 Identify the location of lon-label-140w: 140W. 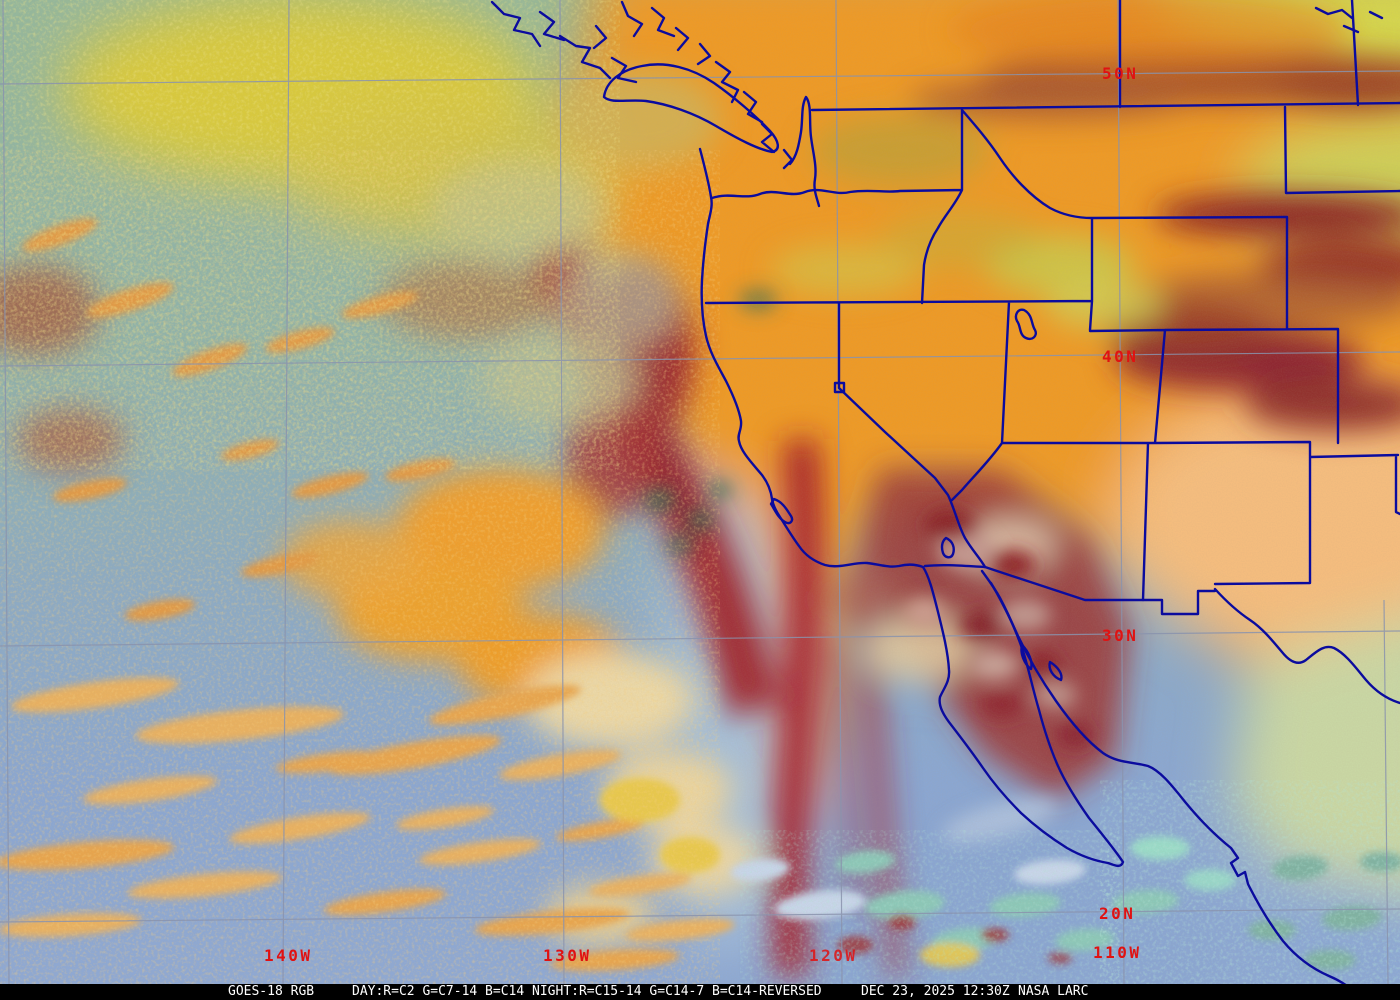
(288, 955).